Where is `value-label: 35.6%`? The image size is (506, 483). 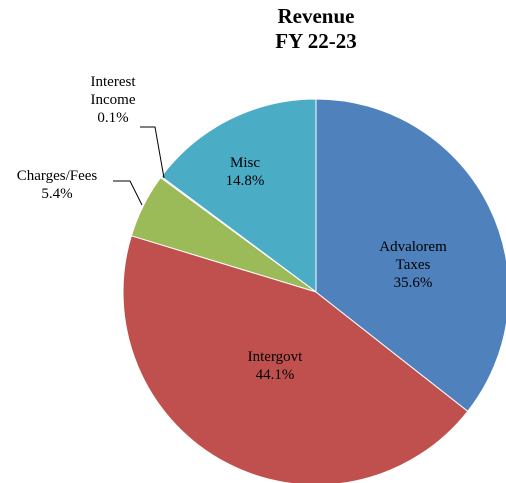 value-label: 35.6% is located at coordinates (413, 283).